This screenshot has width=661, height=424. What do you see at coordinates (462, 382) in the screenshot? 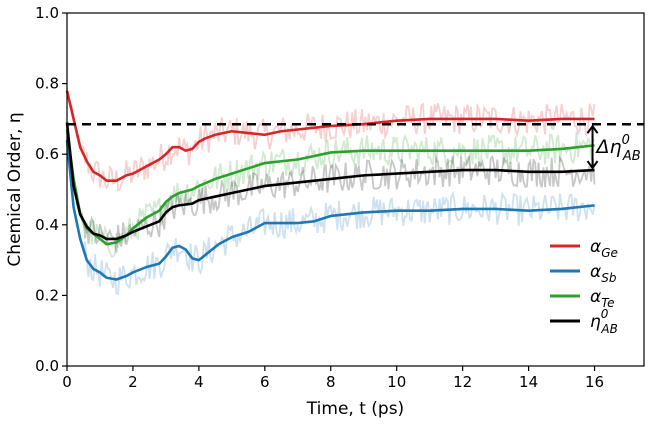
I see `x-tick-label: 12` at bounding box center [462, 382].